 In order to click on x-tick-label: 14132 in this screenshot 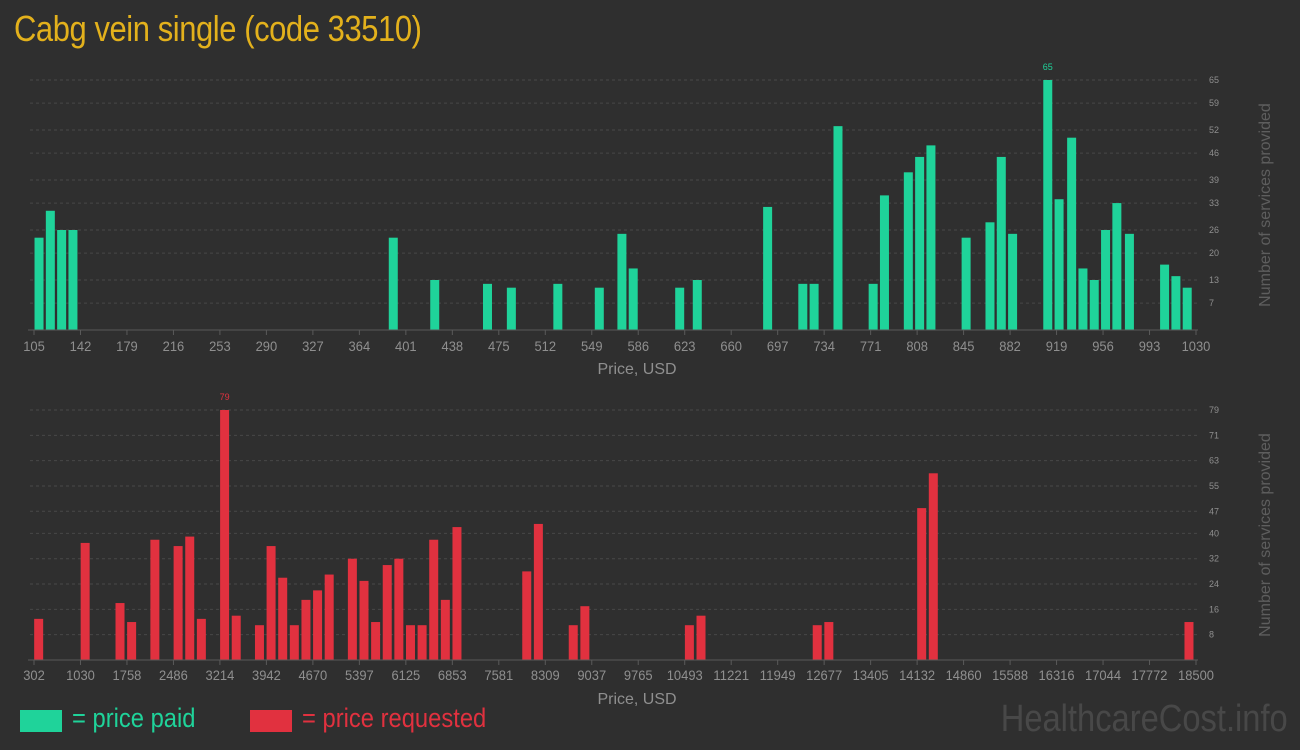, I will do `click(917, 675)`.